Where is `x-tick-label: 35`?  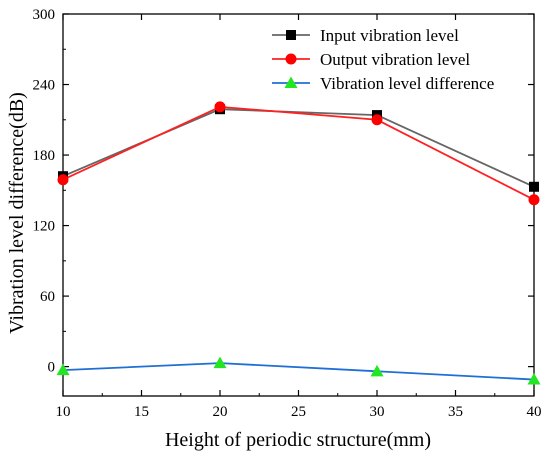
x-tick-label: 35 is located at coordinates (455, 412).